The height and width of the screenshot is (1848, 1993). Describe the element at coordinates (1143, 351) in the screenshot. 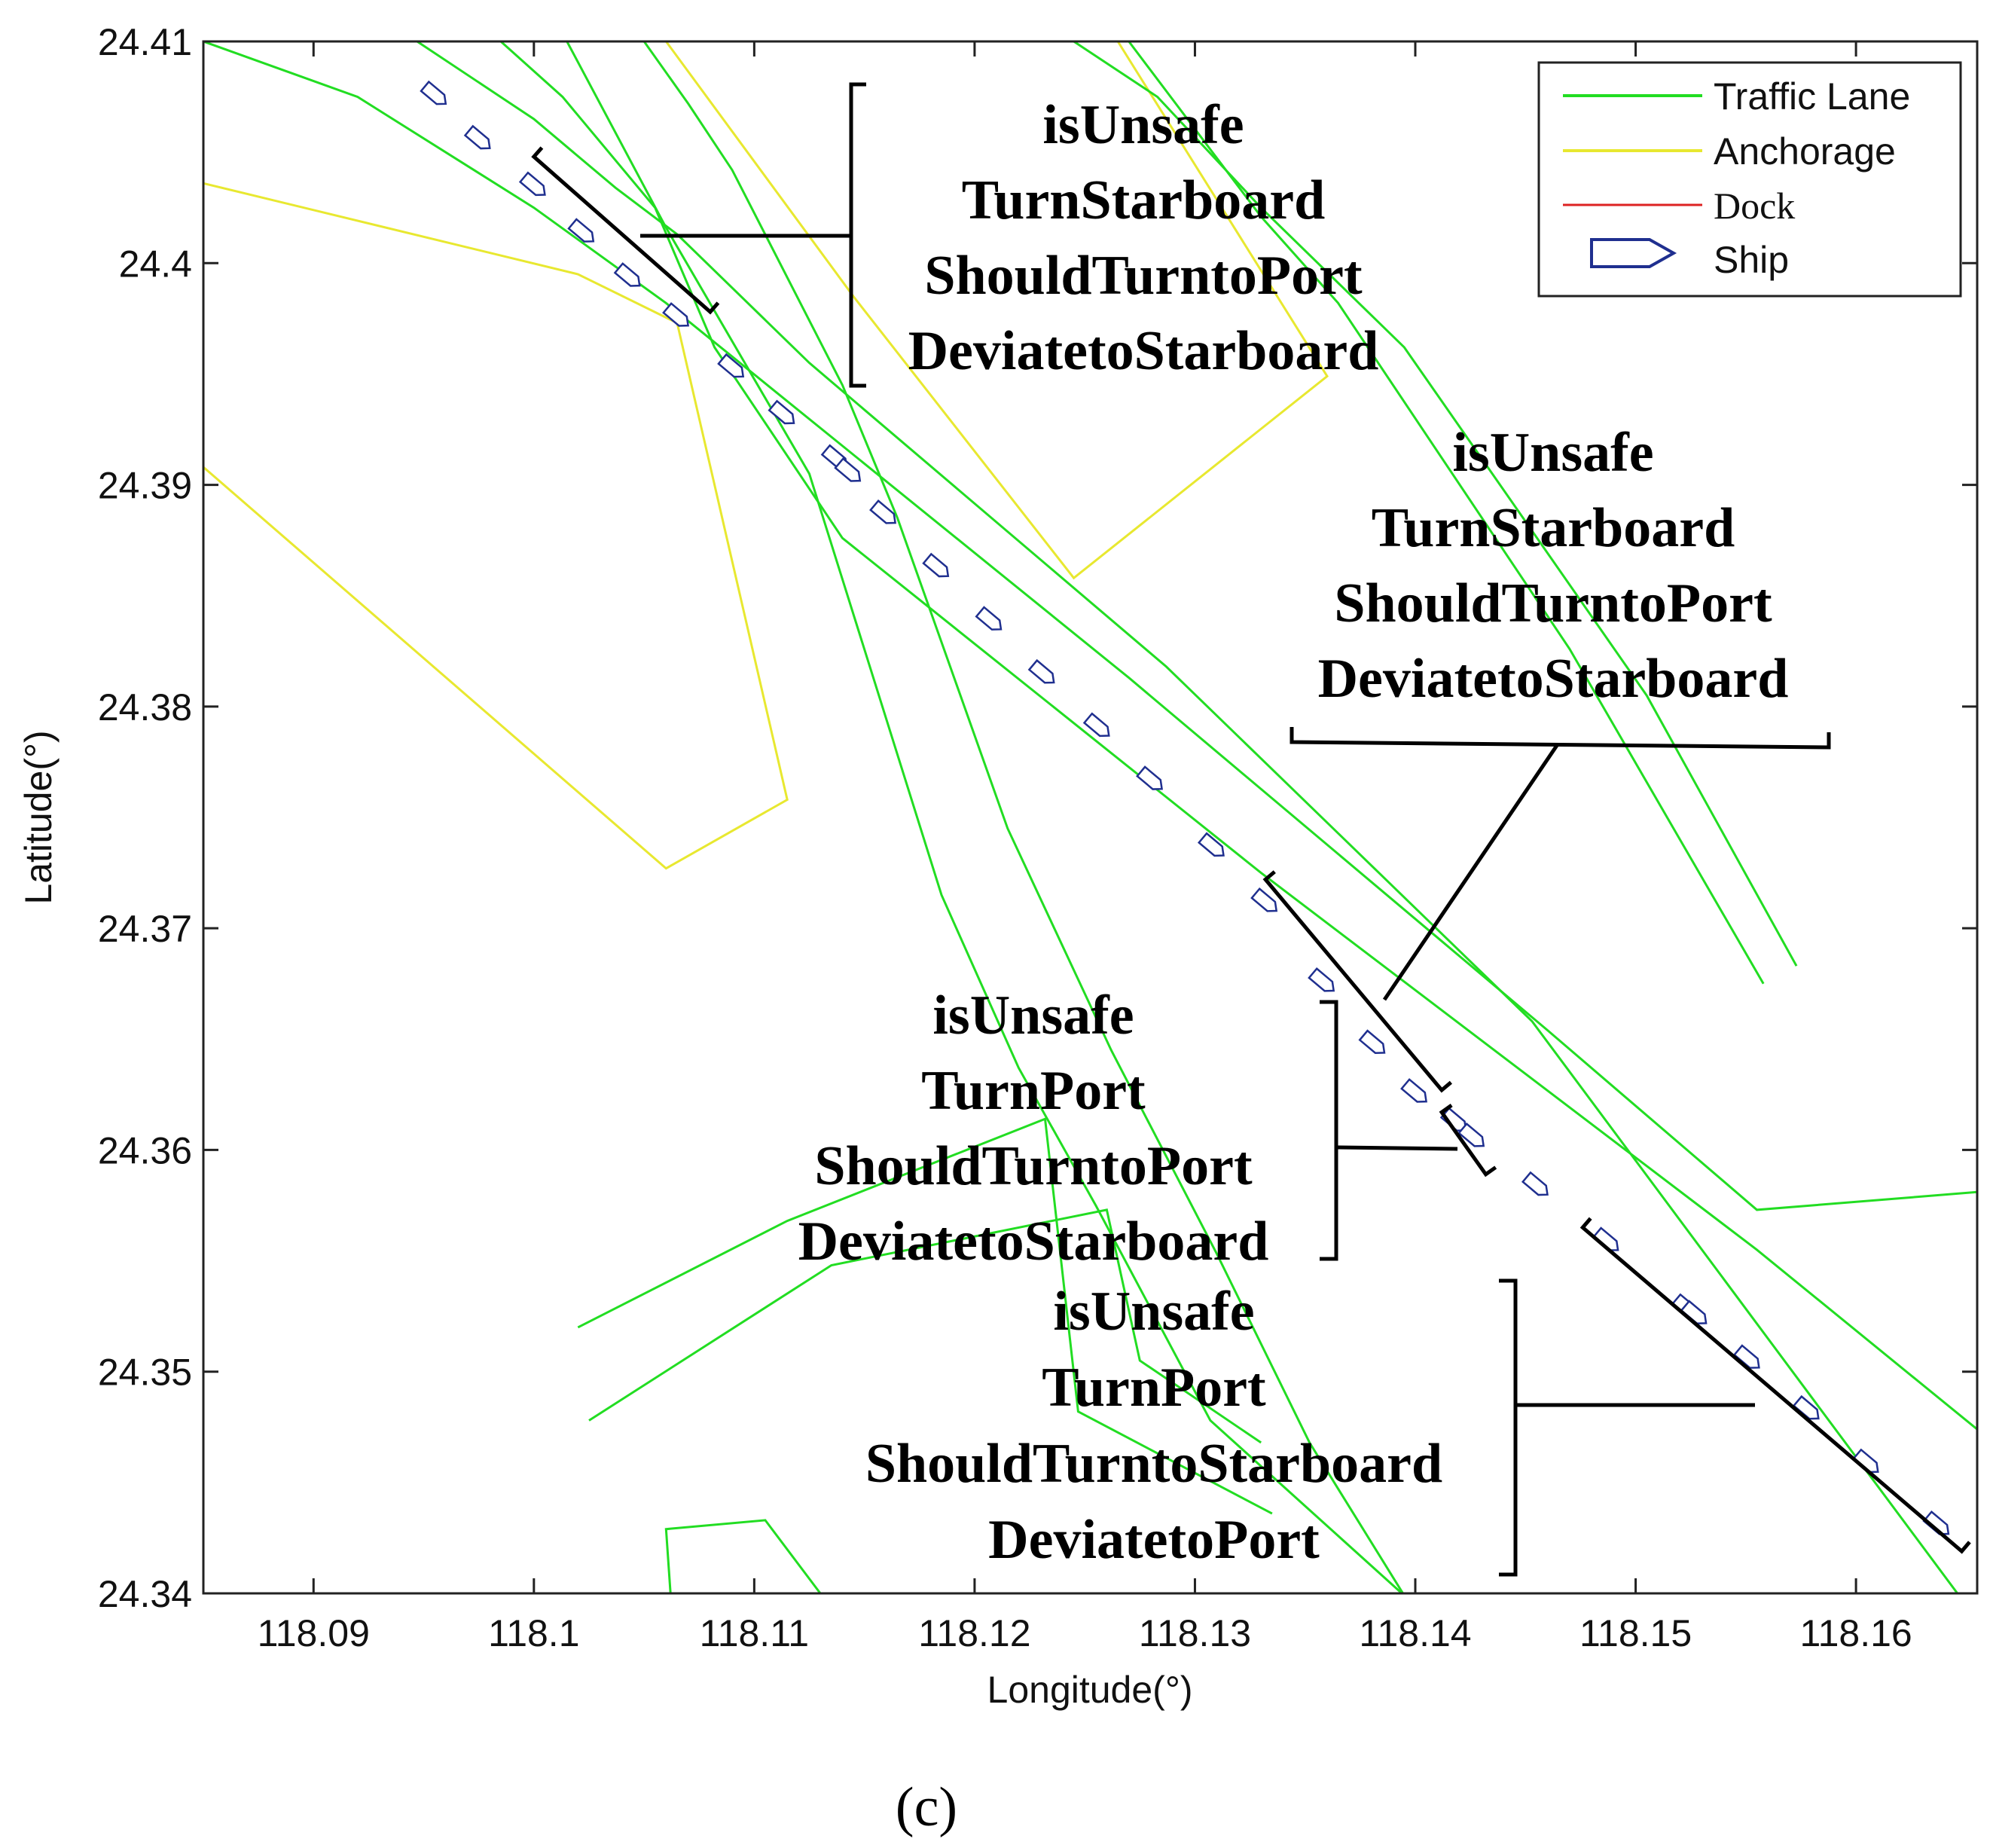

I see `annotation-1-line-4: DeviatetoStarboard` at that location.